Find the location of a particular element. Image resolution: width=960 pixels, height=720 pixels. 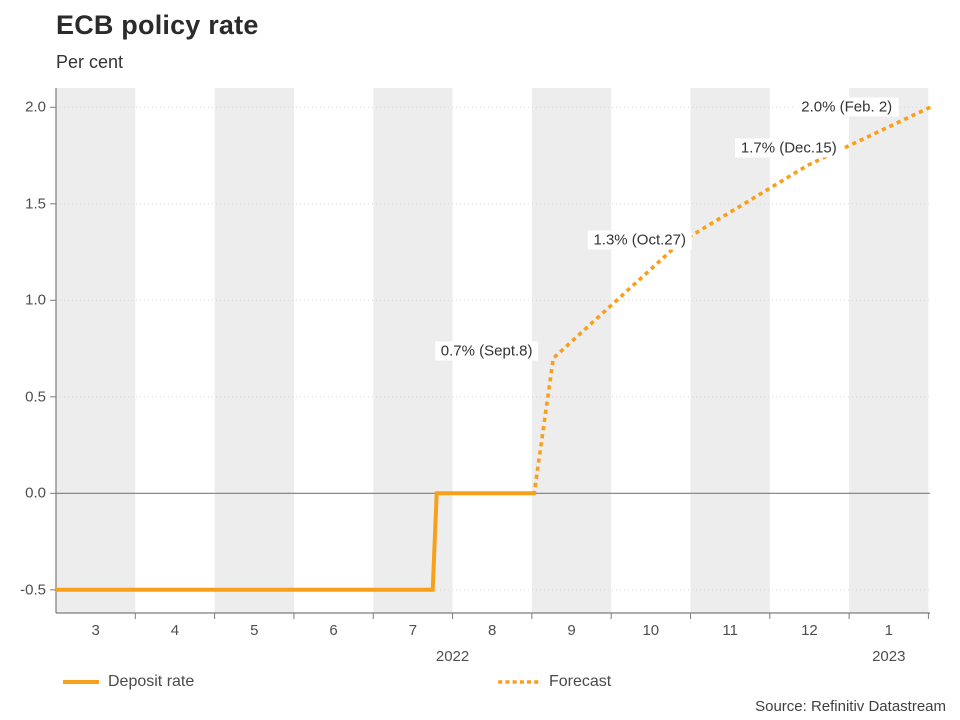

legend-item-deposit-rate: Deposit rate is located at coordinates (128, 682).